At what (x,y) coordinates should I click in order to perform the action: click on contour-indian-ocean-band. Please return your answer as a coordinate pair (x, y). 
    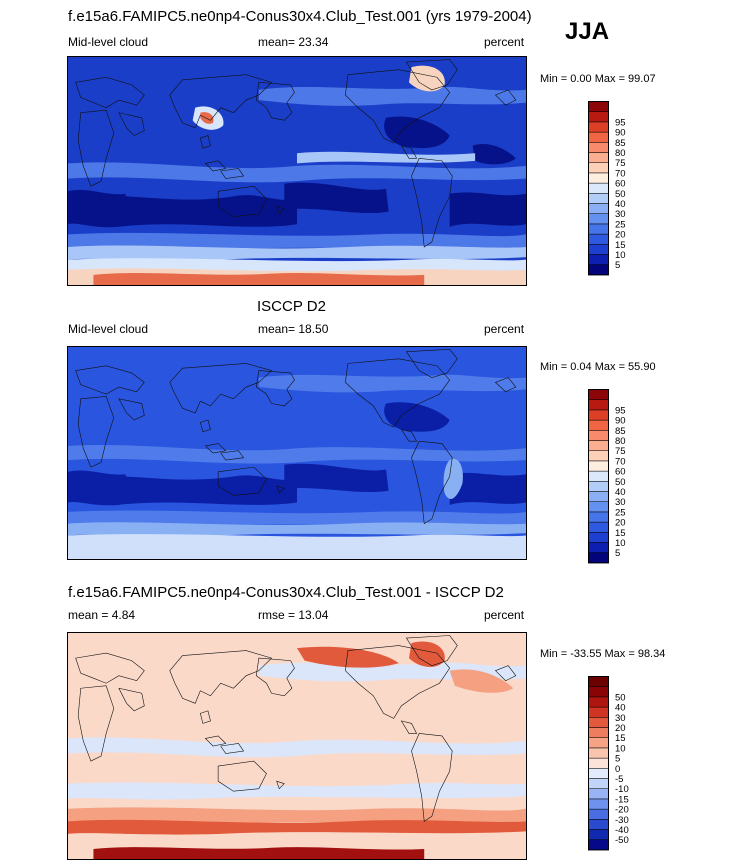
    Looking at the image, I should click on (228, 478).